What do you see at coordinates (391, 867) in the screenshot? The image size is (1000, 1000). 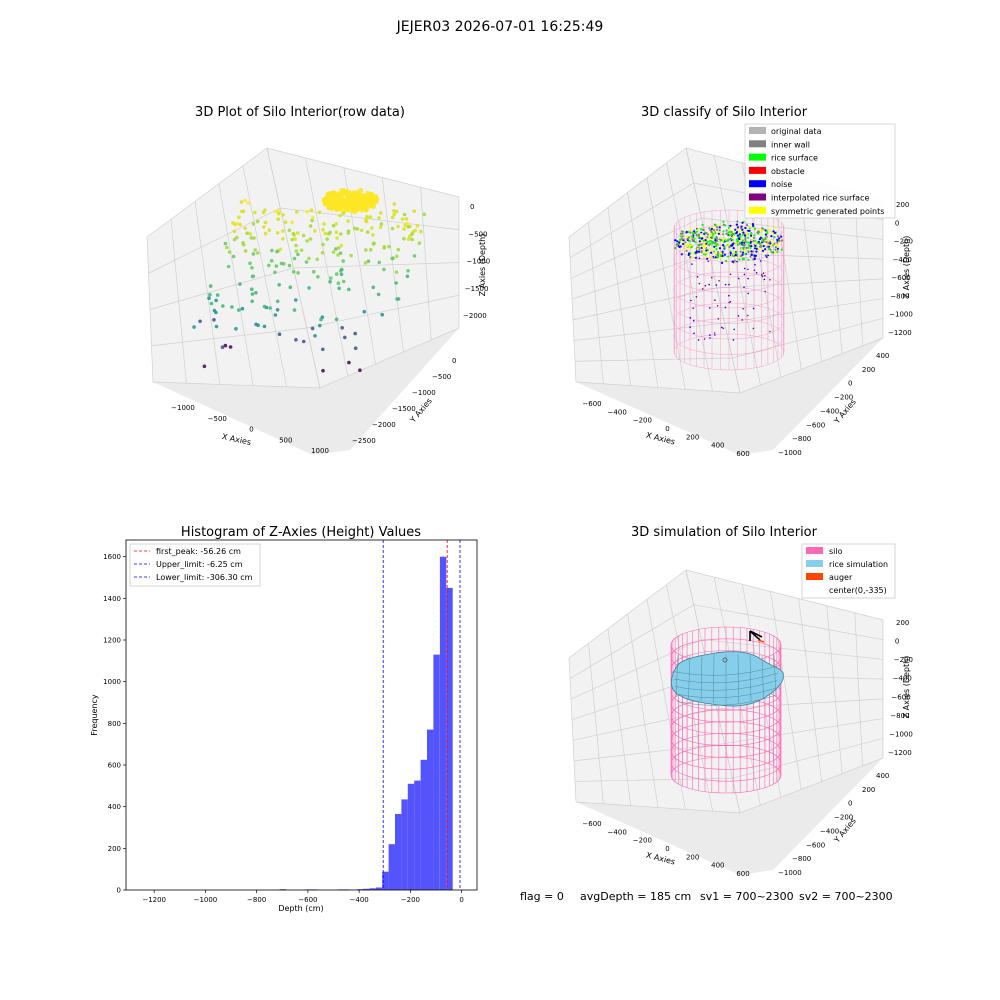 I see `histogram-bar` at bounding box center [391, 867].